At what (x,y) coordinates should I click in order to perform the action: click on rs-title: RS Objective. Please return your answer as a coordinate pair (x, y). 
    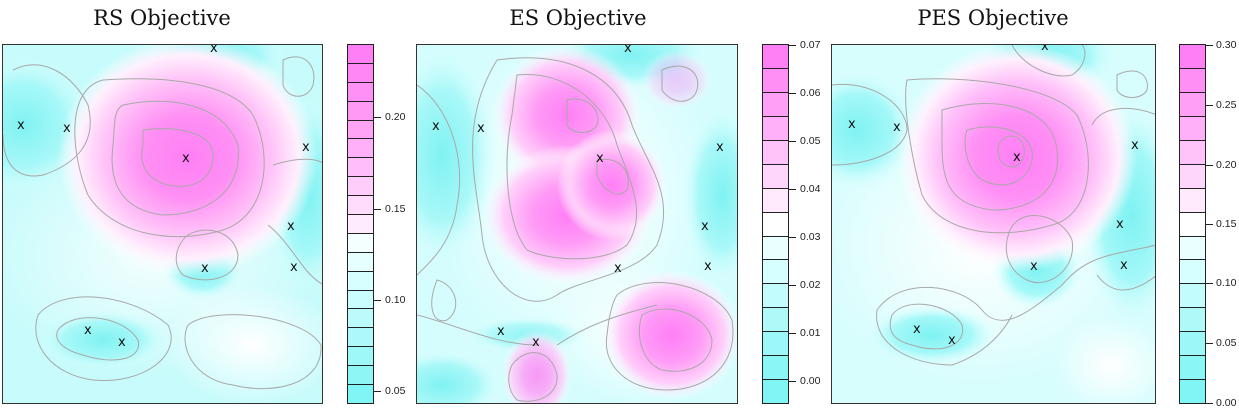
    Looking at the image, I should click on (162, 18).